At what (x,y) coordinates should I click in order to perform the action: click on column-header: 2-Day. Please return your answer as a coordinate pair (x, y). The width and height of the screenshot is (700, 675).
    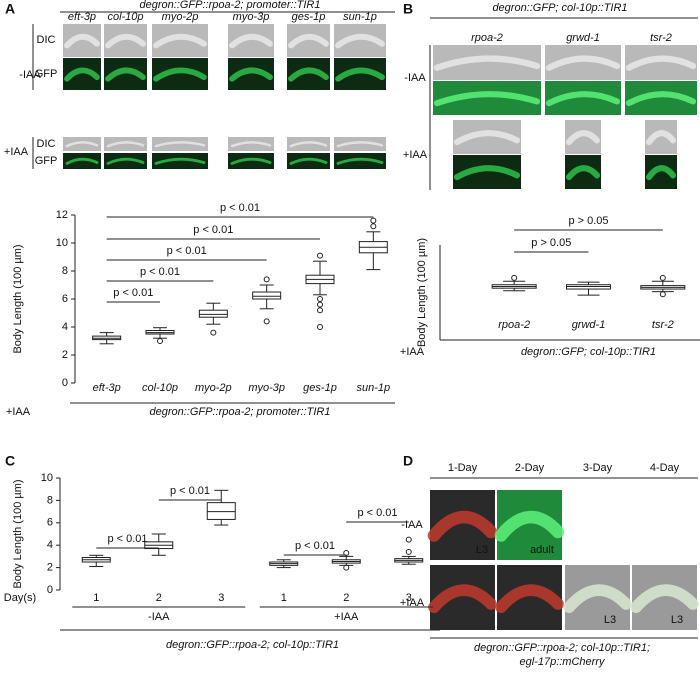
    Looking at the image, I should click on (530, 468).